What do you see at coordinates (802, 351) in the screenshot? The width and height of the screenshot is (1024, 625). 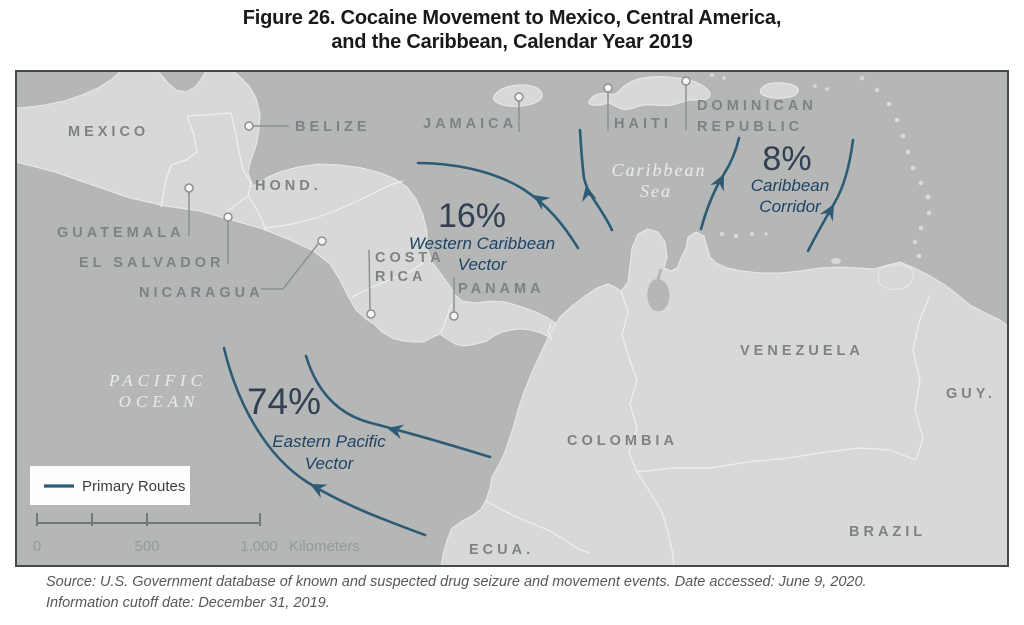 I see `label-venezuela: VENEZUELA` at bounding box center [802, 351].